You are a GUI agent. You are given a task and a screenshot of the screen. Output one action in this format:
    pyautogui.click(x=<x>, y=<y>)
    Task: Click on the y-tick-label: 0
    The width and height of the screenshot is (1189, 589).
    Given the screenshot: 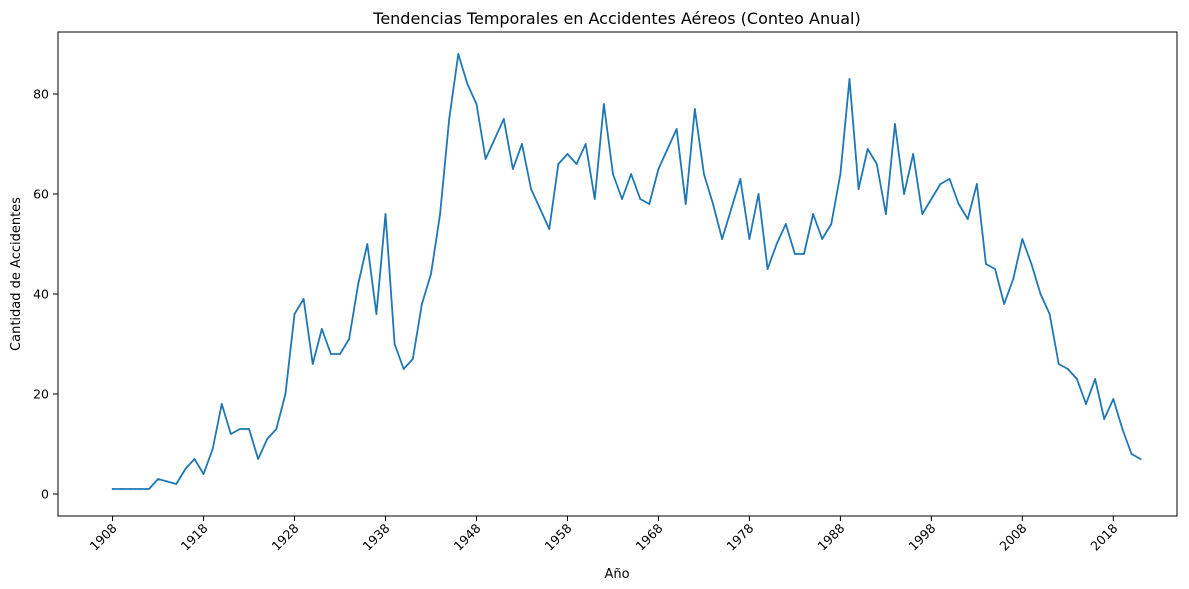 What is the action you would take?
    pyautogui.click(x=45, y=494)
    